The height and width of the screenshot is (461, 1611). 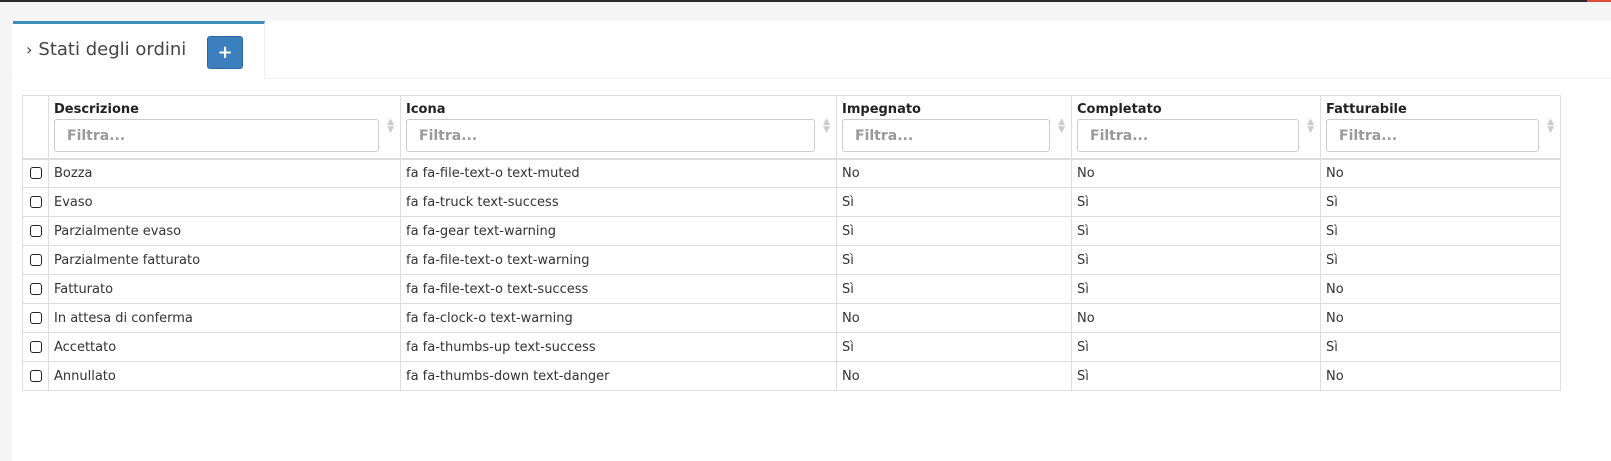 I want to click on cell-descrizione: Parzialmente fatturato, so click(x=224, y=260).